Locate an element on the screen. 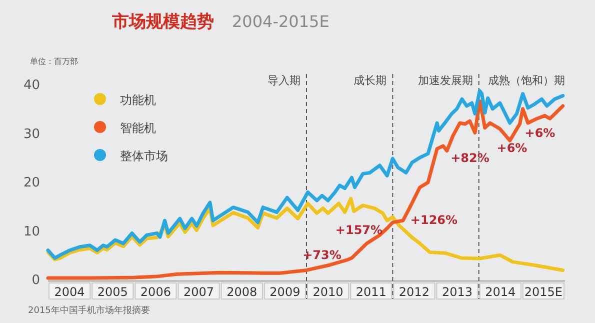  legend-label: 智能机 is located at coordinates (138, 128).